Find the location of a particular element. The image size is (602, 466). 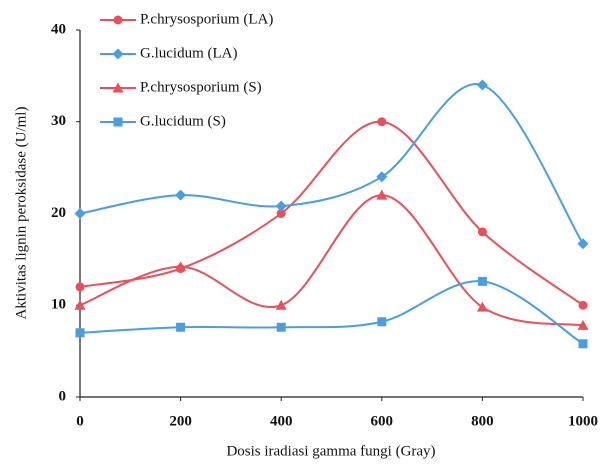

x-tick-label: 1000 is located at coordinates (583, 421).